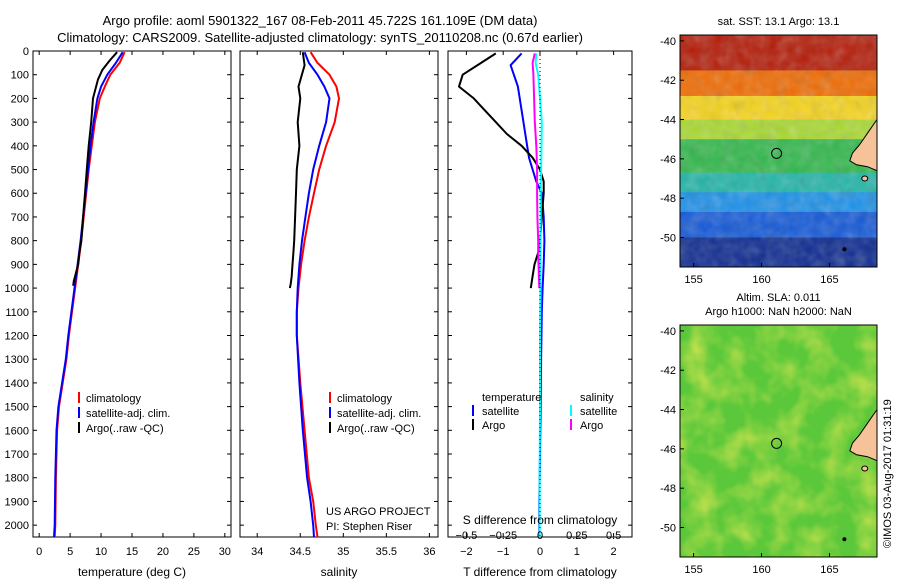  What do you see at coordinates (614, 552) in the screenshot?
I see `x-tick-label: 2` at bounding box center [614, 552].